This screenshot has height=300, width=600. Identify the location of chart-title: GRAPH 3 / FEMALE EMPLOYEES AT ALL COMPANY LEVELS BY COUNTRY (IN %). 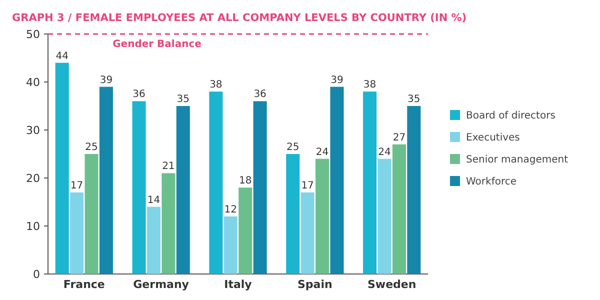
(239, 18).